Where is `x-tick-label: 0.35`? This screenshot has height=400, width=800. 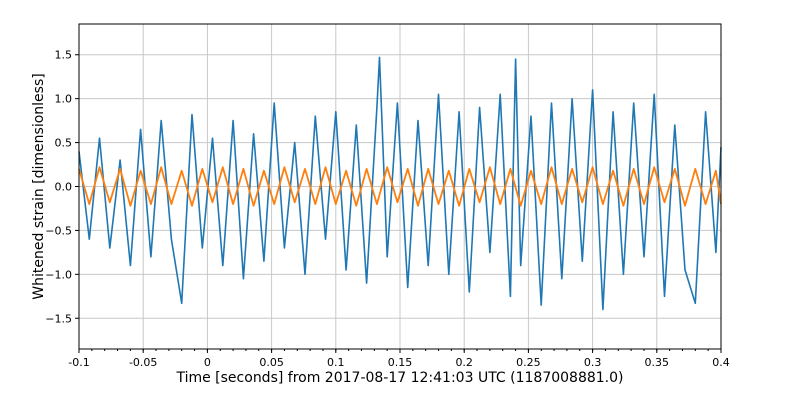 x-tick-label: 0.35 is located at coordinates (657, 362).